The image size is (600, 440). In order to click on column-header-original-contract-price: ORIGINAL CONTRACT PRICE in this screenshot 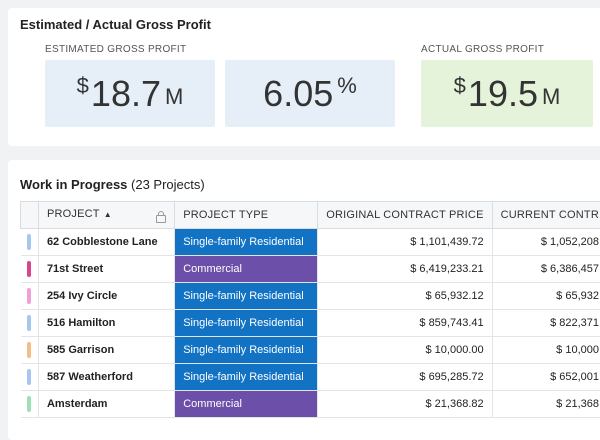, I will do `click(405, 215)`.